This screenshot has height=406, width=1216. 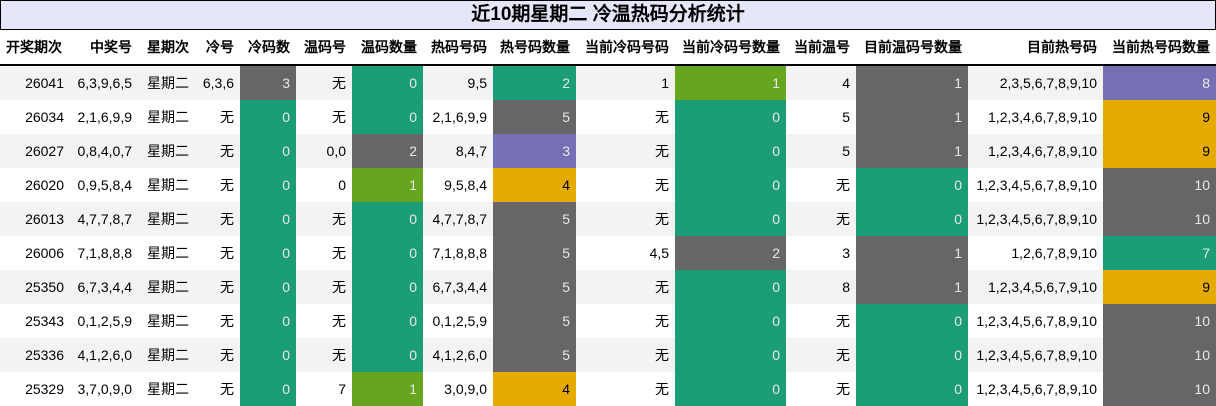 I want to click on table-cell: 9,5,8,4, so click(x=458, y=185).